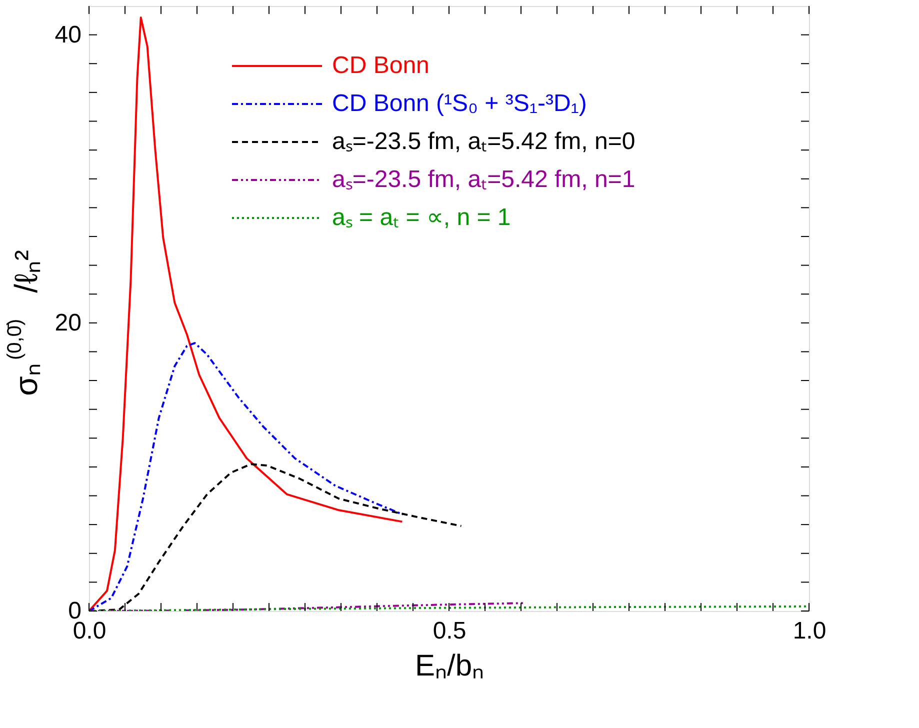 The image size is (919, 728). What do you see at coordinates (24, 323) in the screenshot?
I see `text: σₙ(0,0̄)/ℓₙ²` at bounding box center [24, 323].